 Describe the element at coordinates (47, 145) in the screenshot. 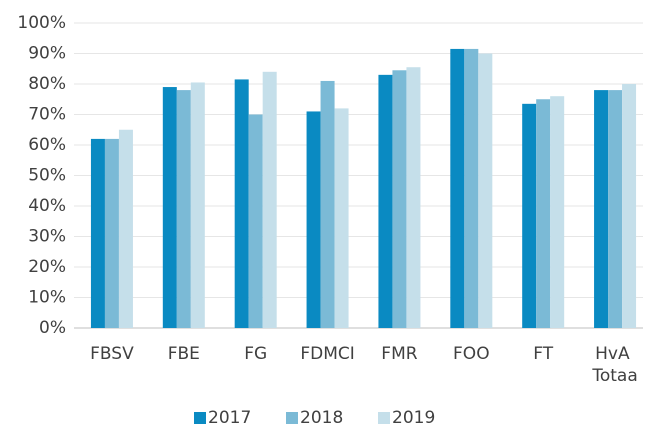

I see `y-tick-label: 60%` at that location.